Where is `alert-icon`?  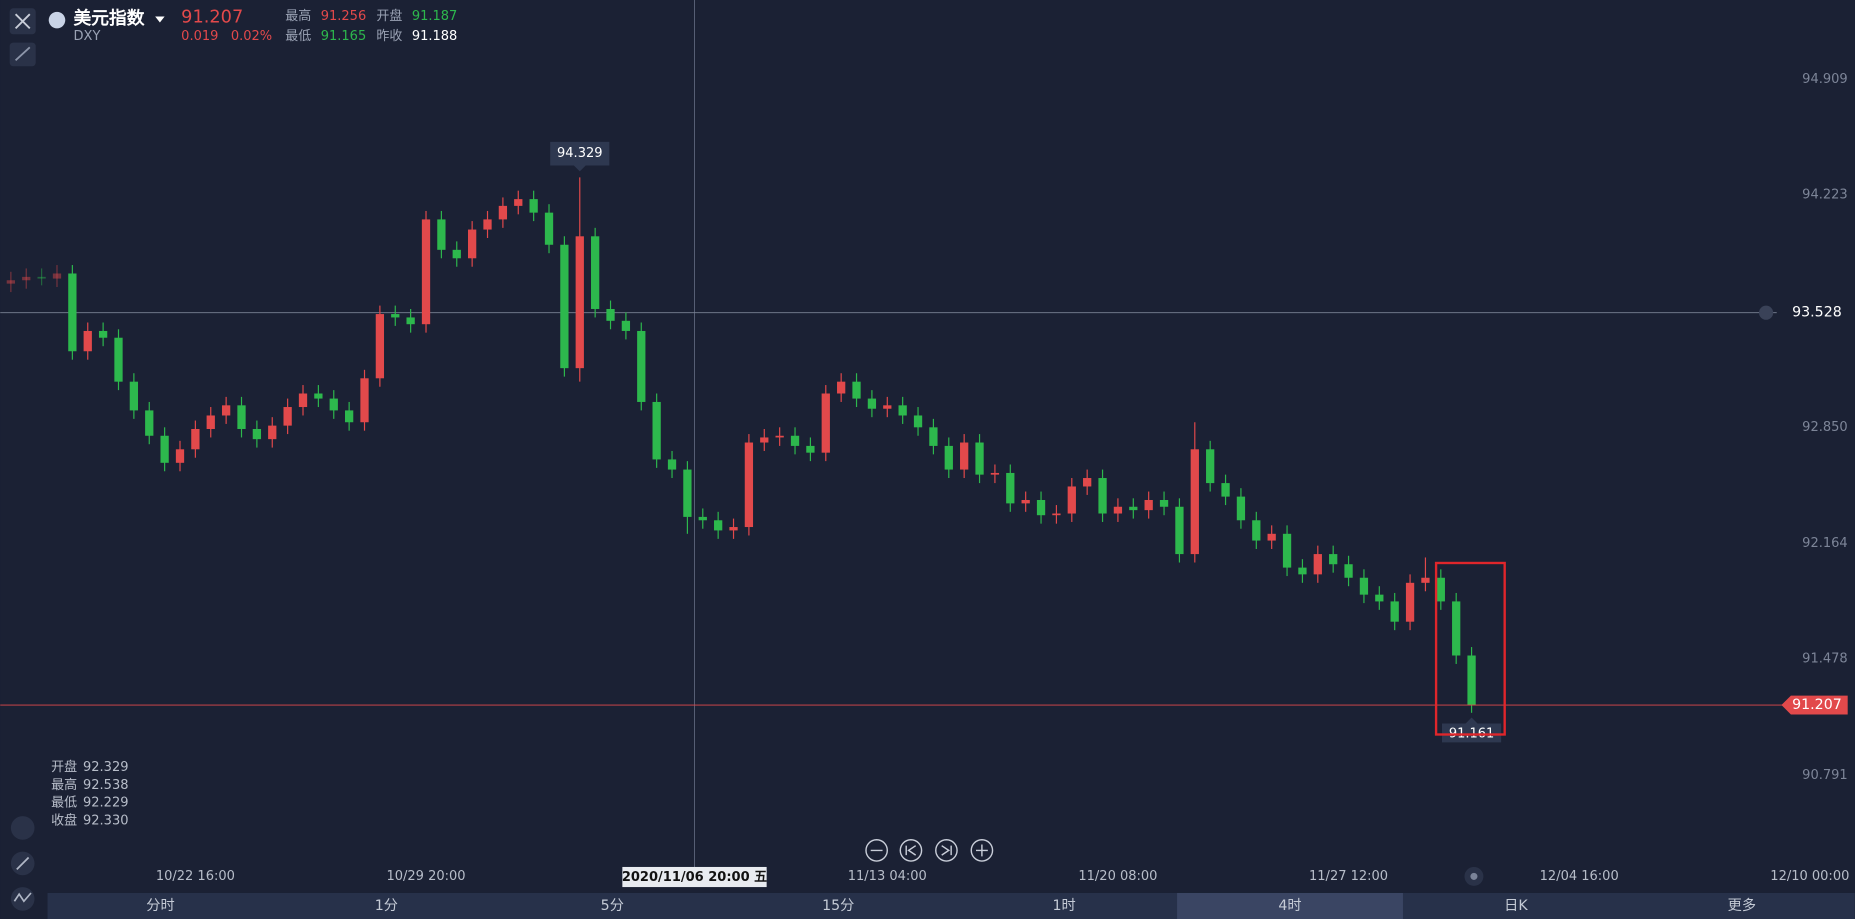 alert-icon is located at coordinates (1766, 312).